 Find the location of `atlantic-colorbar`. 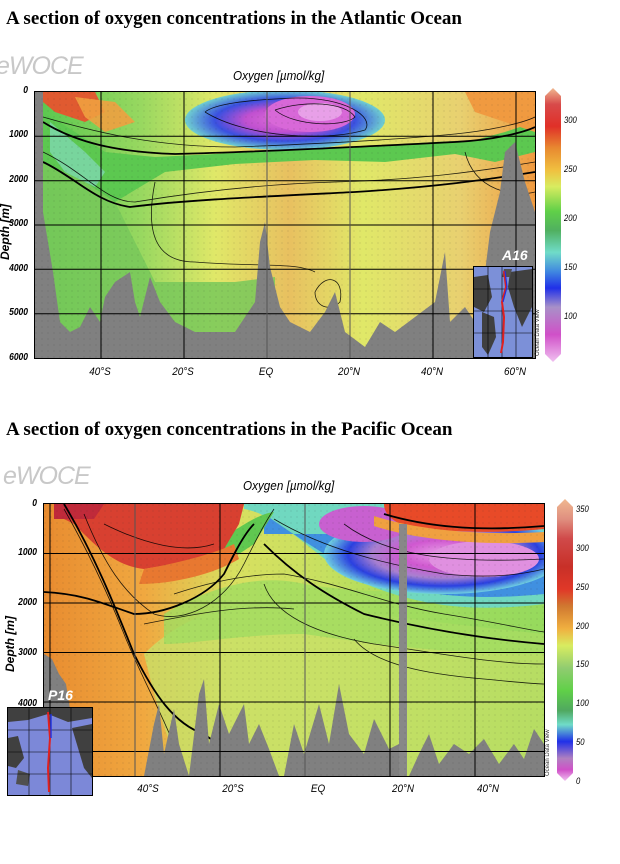

atlantic-colorbar is located at coordinates (553, 225).